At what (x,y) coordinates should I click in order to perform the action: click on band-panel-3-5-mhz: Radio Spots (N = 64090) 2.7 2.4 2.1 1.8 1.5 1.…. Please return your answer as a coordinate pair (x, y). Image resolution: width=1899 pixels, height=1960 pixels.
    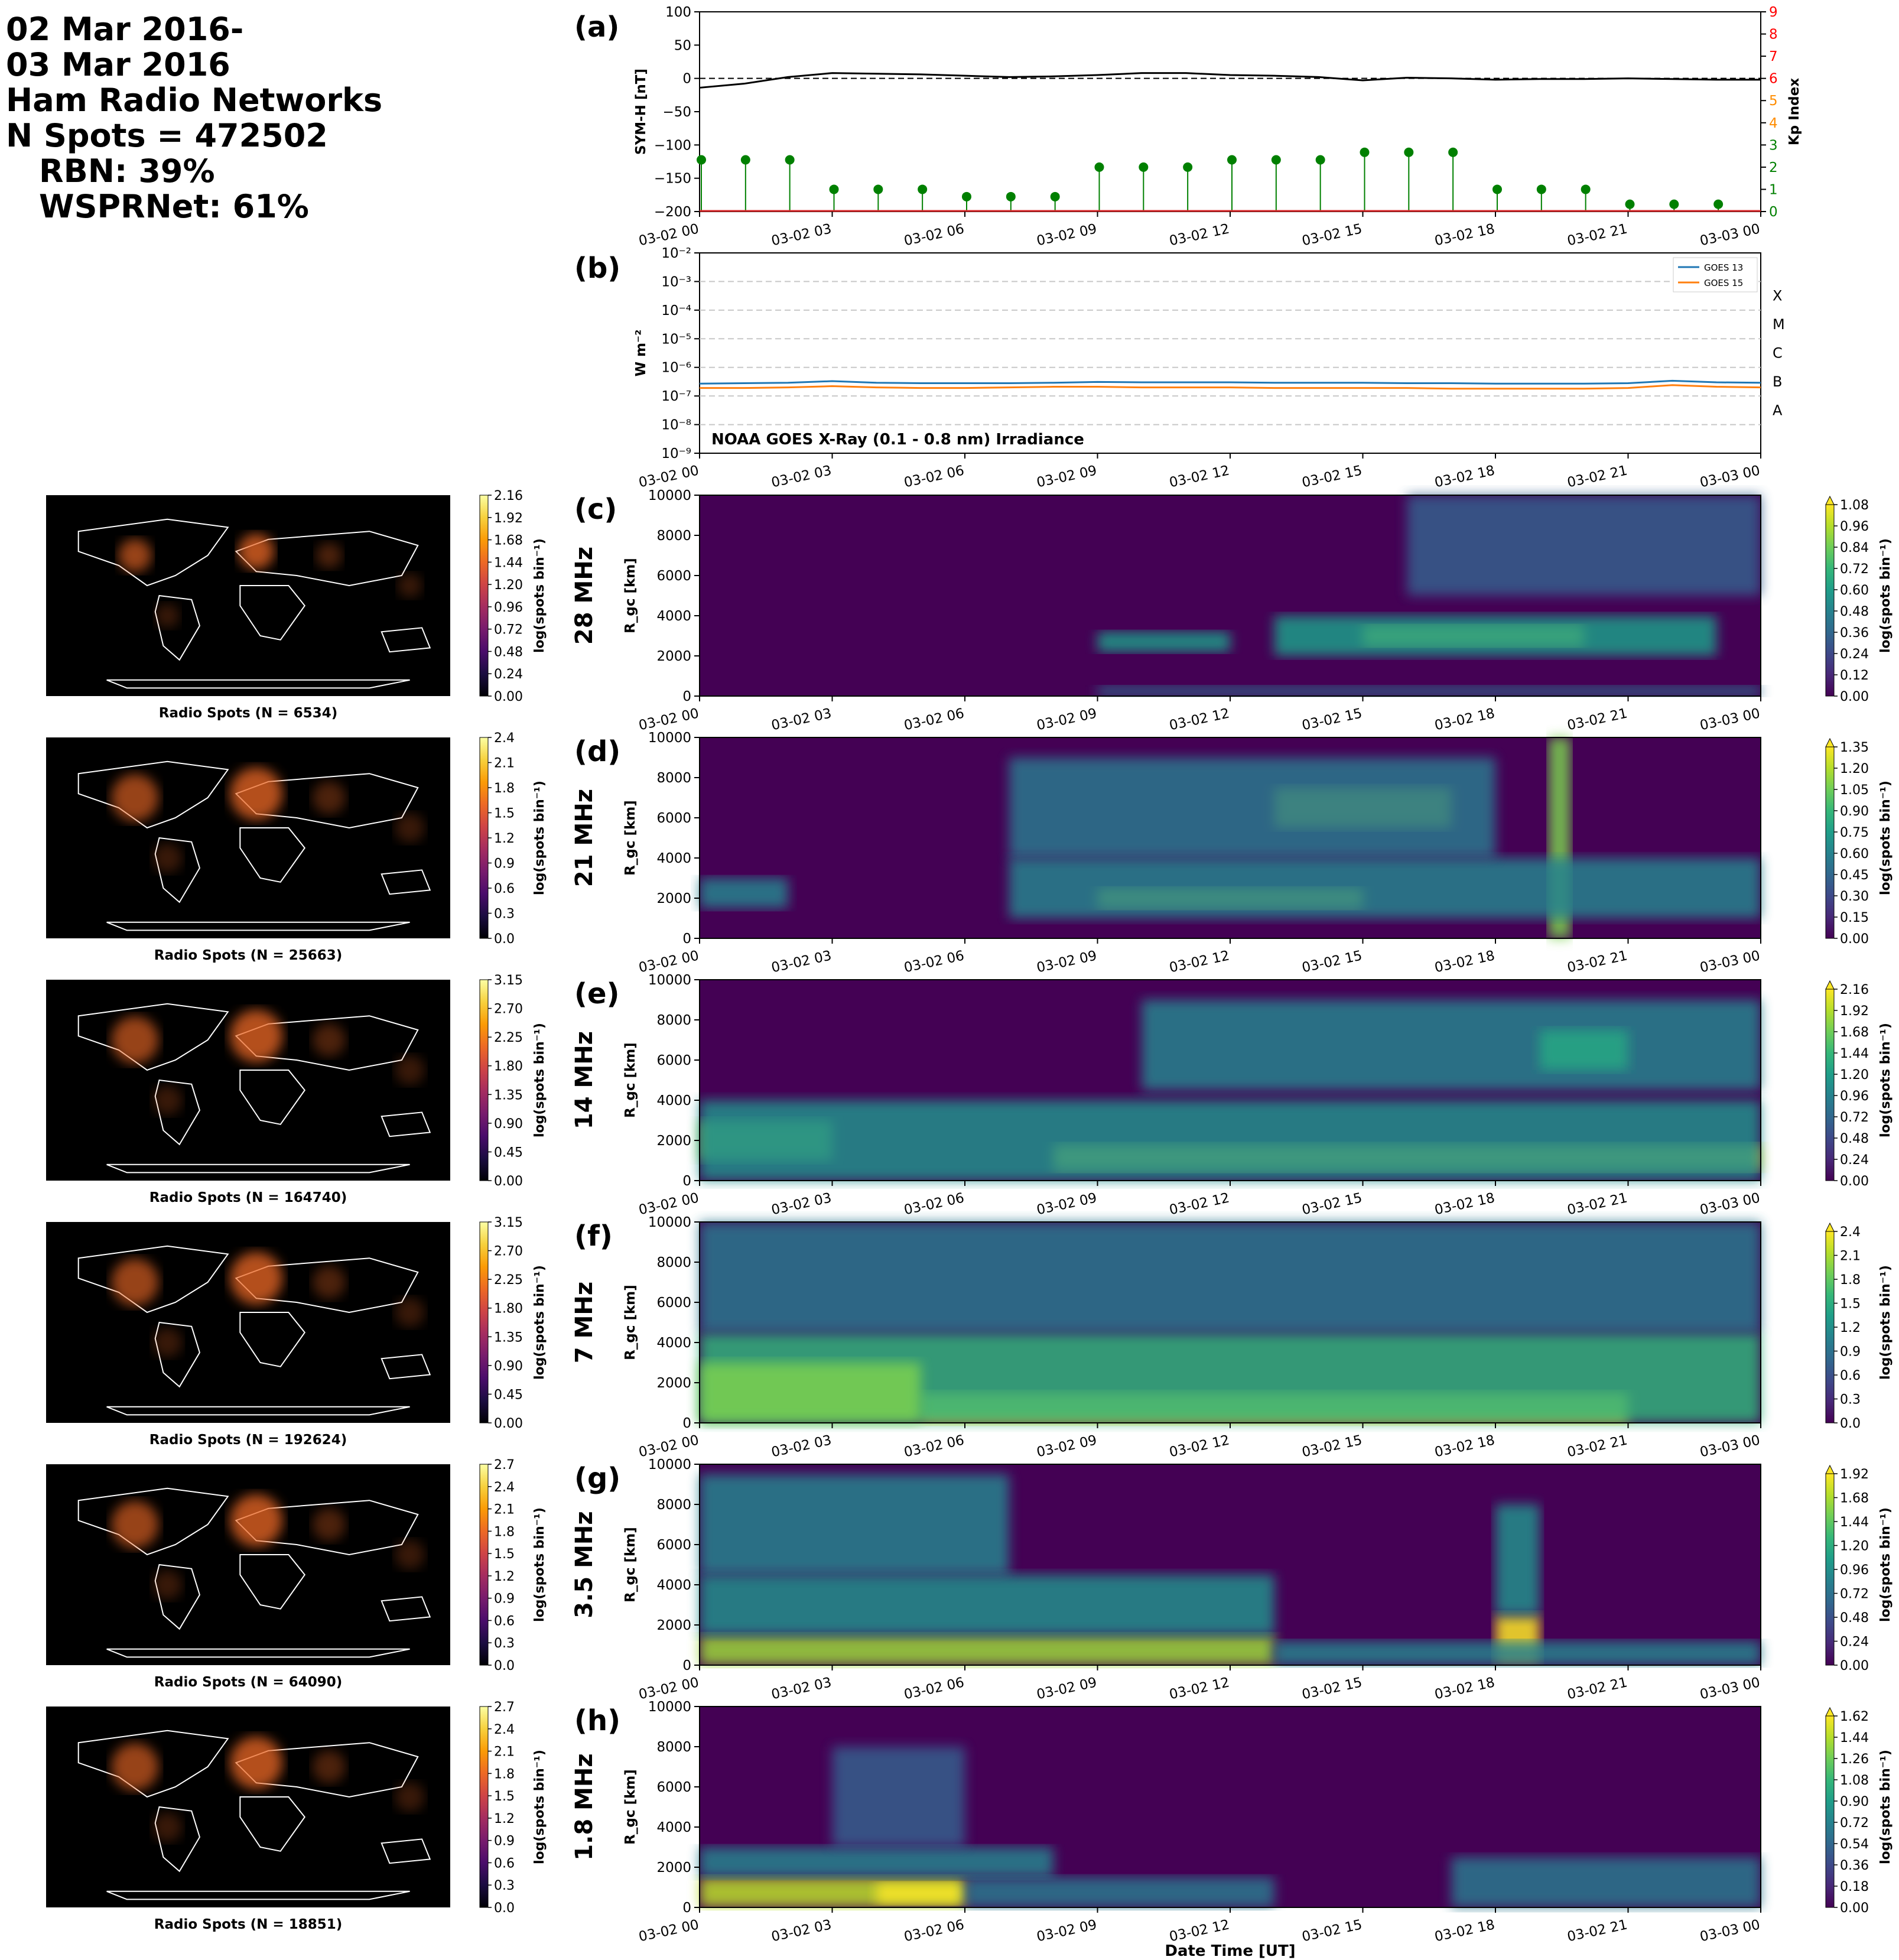
    Looking at the image, I should click on (969, 1579).